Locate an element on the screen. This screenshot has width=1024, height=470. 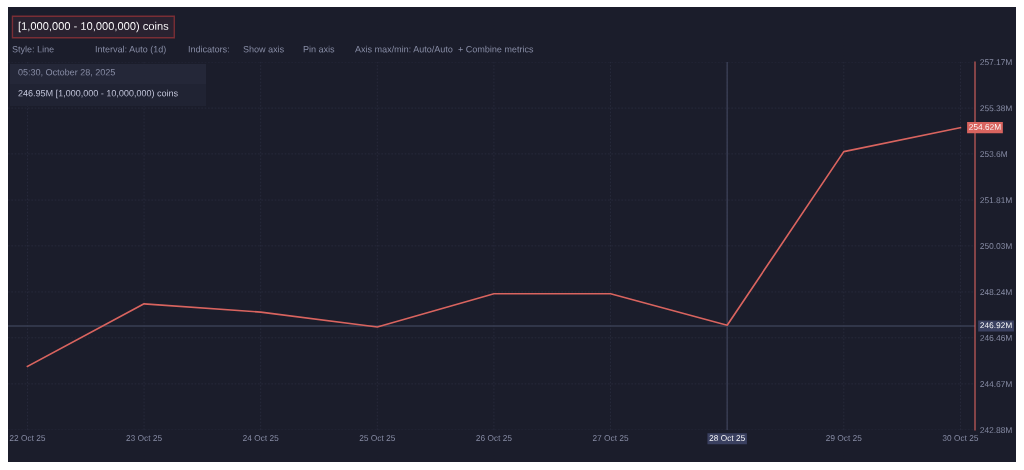
data-label: 254.62M is located at coordinates (985, 127).